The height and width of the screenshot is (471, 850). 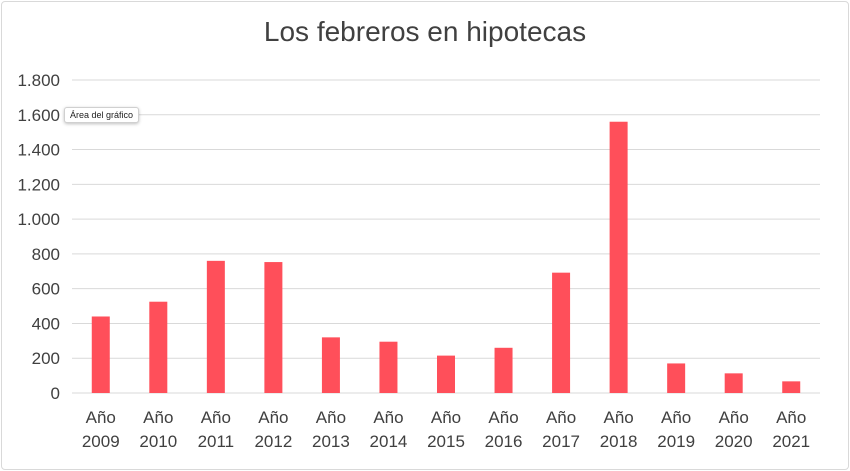 What do you see at coordinates (38, 219) in the screenshot?
I see `y-tick-label: 1.000` at bounding box center [38, 219].